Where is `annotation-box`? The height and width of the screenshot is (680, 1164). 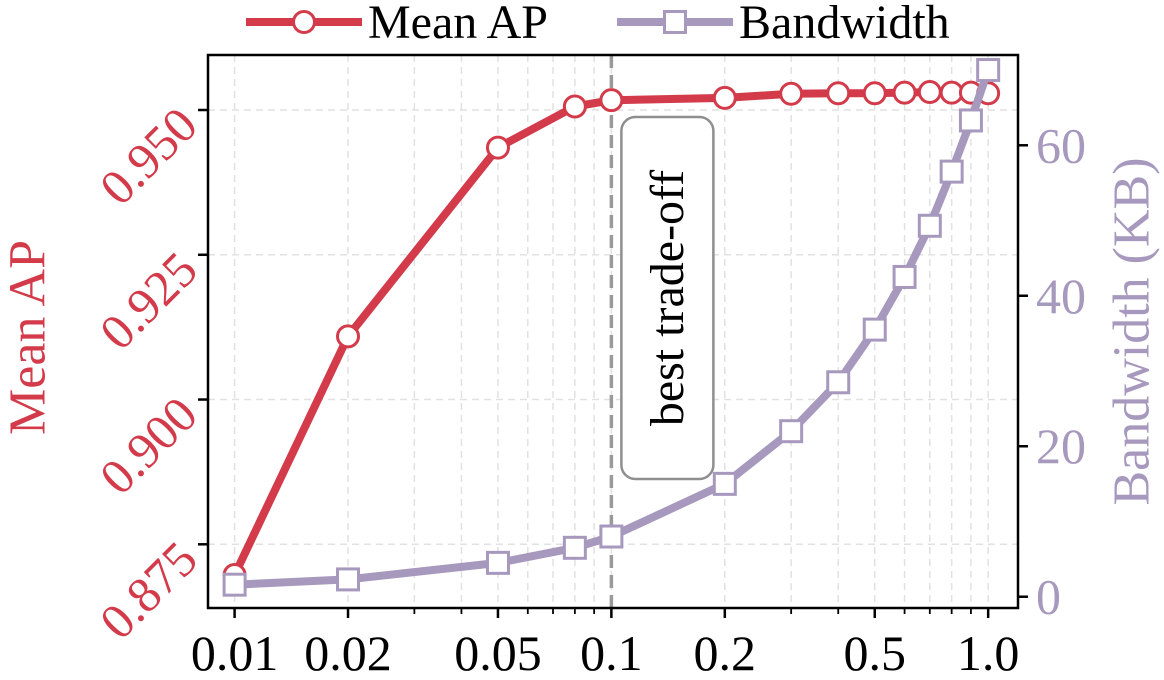
annotation-box is located at coordinates (667, 298).